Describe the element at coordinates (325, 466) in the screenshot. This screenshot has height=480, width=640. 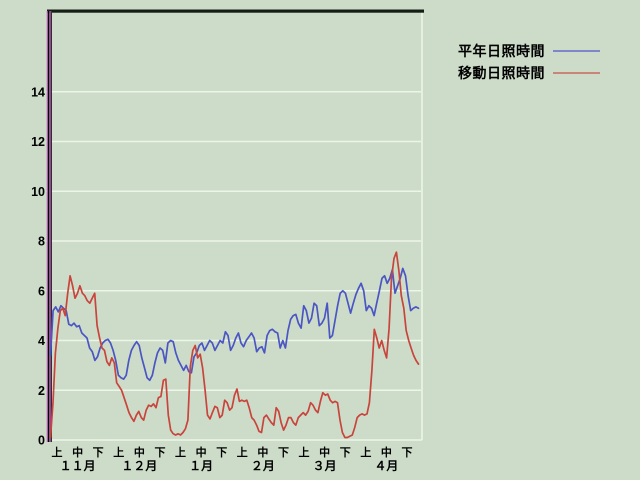
I see `x-month-label: ３月` at that location.